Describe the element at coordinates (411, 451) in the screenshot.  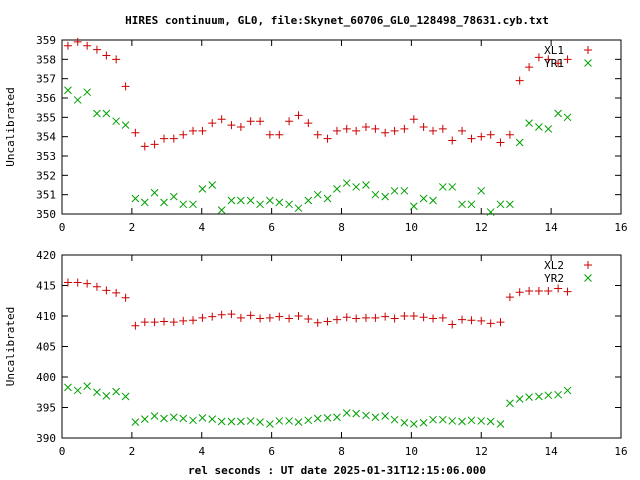
I see `x-tick-label: 10` at that location.